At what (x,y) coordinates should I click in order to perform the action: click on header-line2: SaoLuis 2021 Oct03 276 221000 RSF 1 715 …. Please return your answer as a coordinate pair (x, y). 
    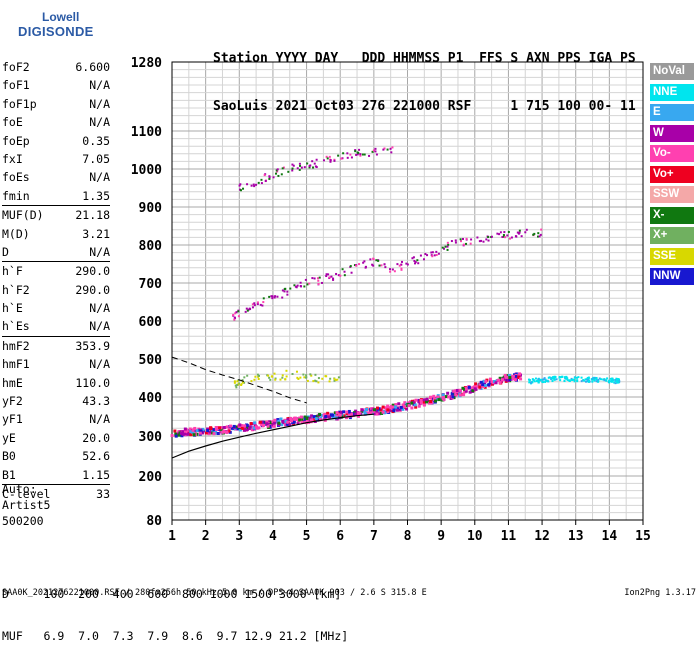
    Looking at the image, I should click on (424, 106).